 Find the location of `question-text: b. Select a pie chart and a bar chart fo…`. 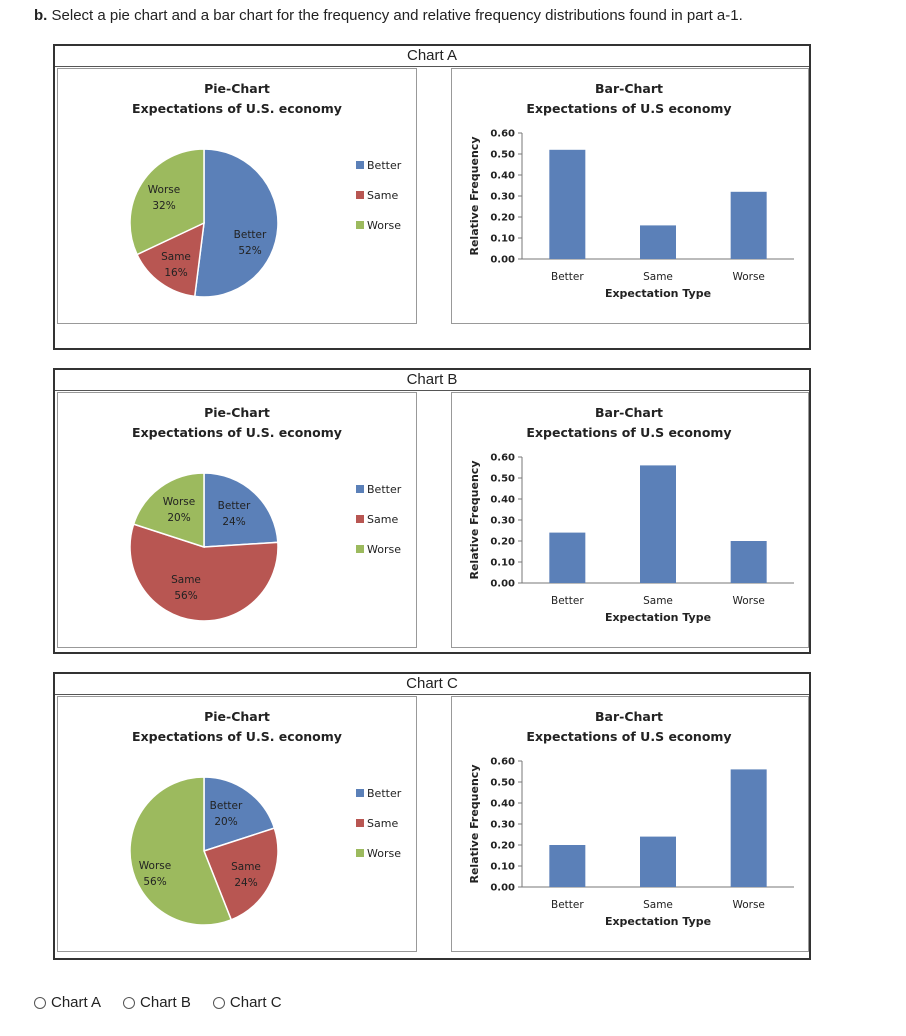

question-text: b. Select a pie chart and a bar chart fo… is located at coordinates (388, 15).